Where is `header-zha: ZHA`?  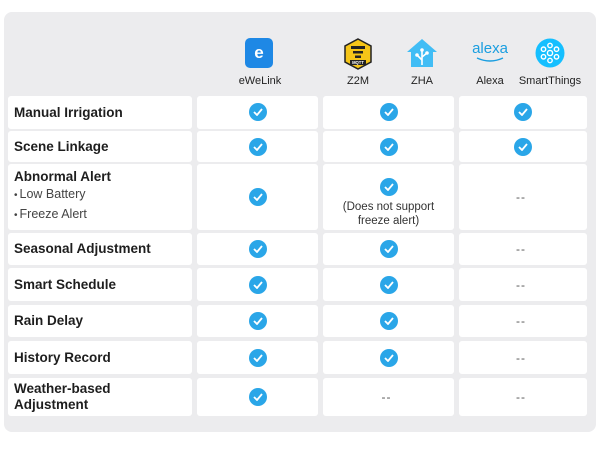
header-zha: ZHA is located at coordinates (422, 63).